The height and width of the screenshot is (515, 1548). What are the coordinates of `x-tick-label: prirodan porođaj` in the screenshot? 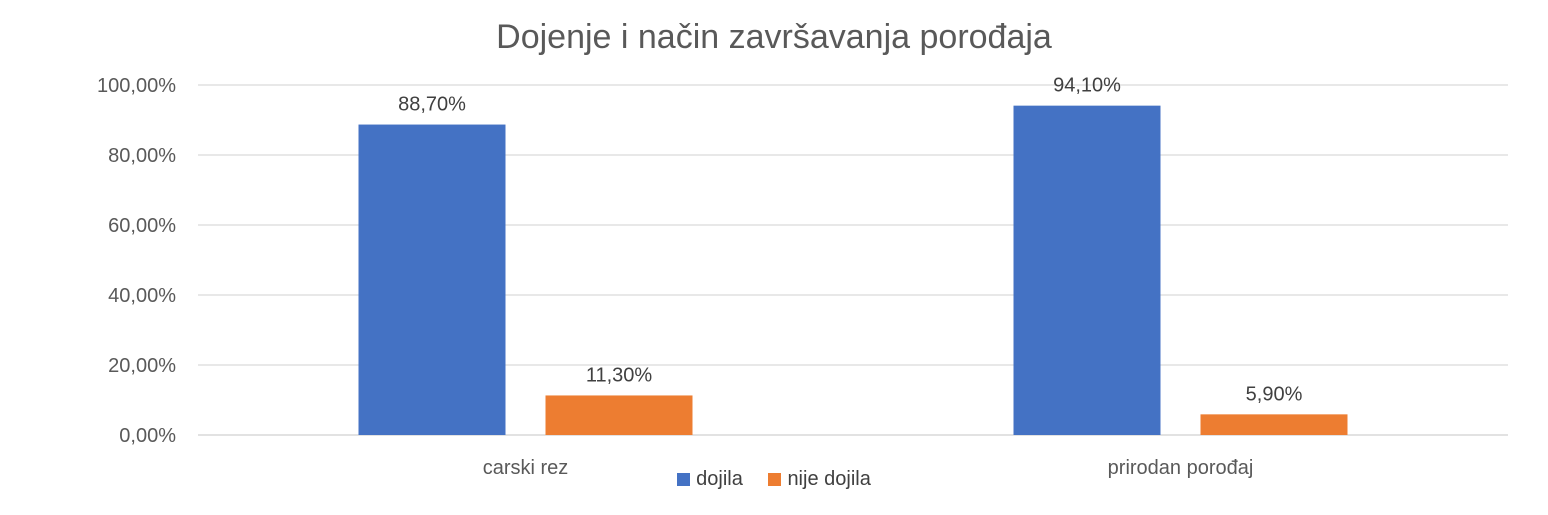 It's located at (1181, 468).